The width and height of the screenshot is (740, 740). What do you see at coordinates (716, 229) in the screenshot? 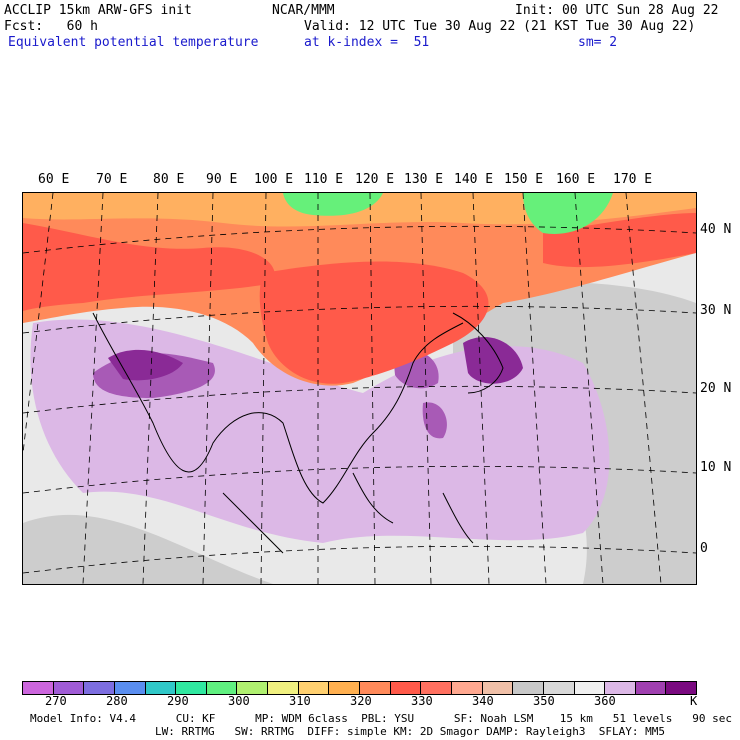
I see `lat-label: 40 N` at bounding box center [716, 229].